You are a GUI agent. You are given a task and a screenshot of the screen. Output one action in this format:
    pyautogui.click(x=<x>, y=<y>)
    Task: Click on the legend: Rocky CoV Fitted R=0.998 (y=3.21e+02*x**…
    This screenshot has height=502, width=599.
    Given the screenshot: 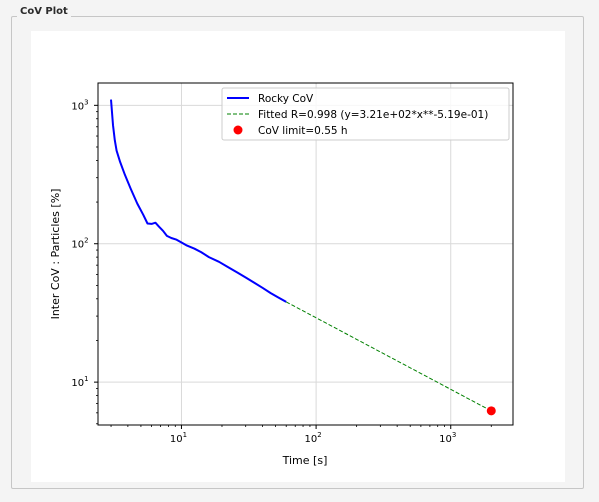 What is the action you would take?
    pyautogui.click(x=365, y=114)
    